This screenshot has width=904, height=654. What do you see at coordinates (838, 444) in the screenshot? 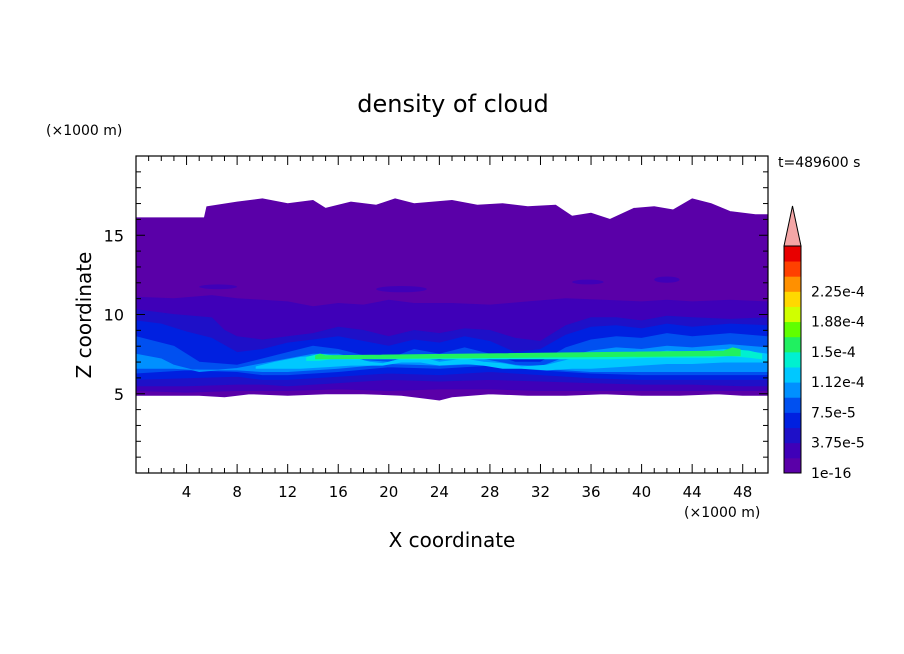
I see `colorbar-label: 3.75e-5` at bounding box center [838, 444].